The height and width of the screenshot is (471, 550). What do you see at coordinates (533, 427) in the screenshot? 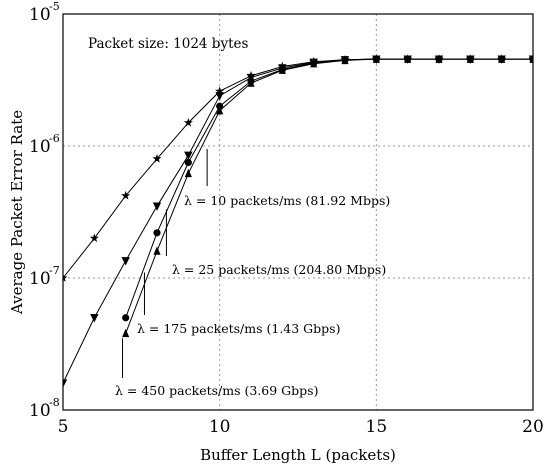
I see `x-tick-label: 20` at bounding box center [533, 427].